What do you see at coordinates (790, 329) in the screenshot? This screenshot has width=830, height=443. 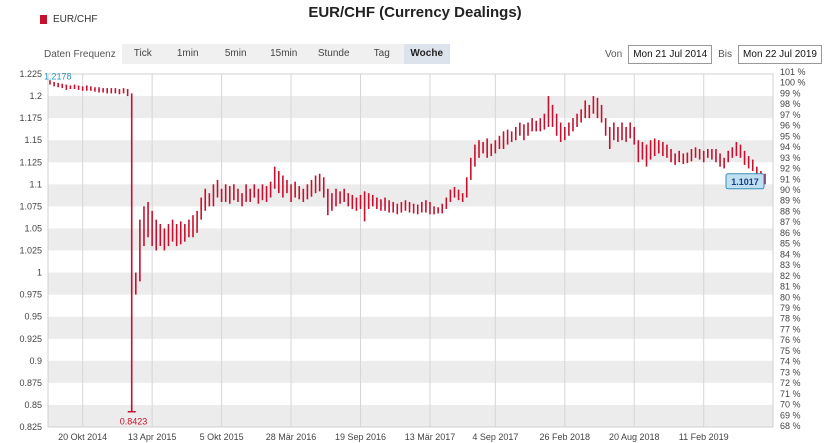 I see `percent-tick-label: 77 %` at bounding box center [790, 329].